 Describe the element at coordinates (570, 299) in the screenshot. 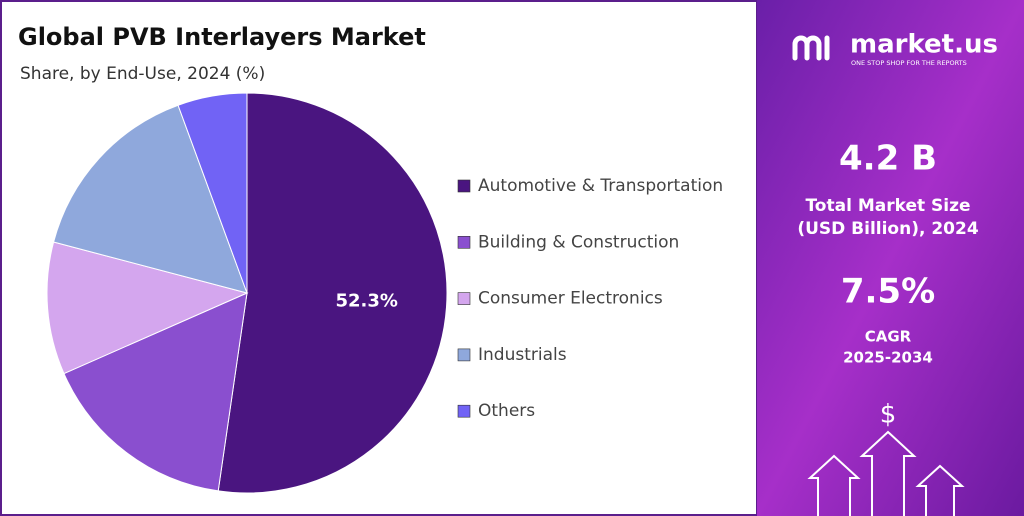

I see `legend-label: Consumer Electronics` at that location.